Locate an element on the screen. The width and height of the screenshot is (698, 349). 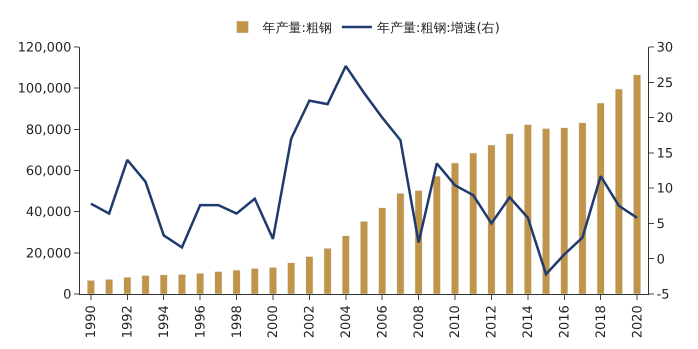
x-tick-label: 2000 is located at coordinates (274, 321).